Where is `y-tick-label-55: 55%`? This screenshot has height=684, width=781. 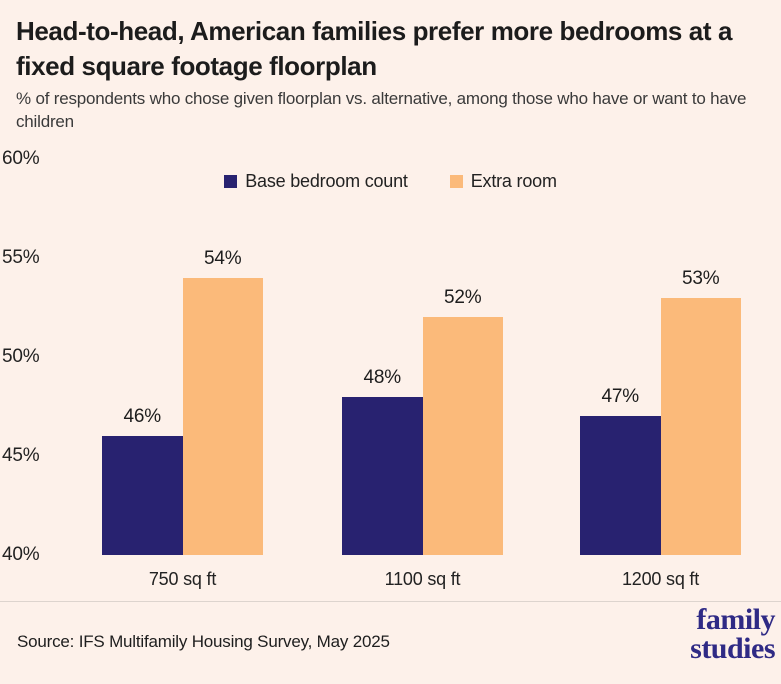 y-tick-label-55: 55% is located at coordinates (21, 257).